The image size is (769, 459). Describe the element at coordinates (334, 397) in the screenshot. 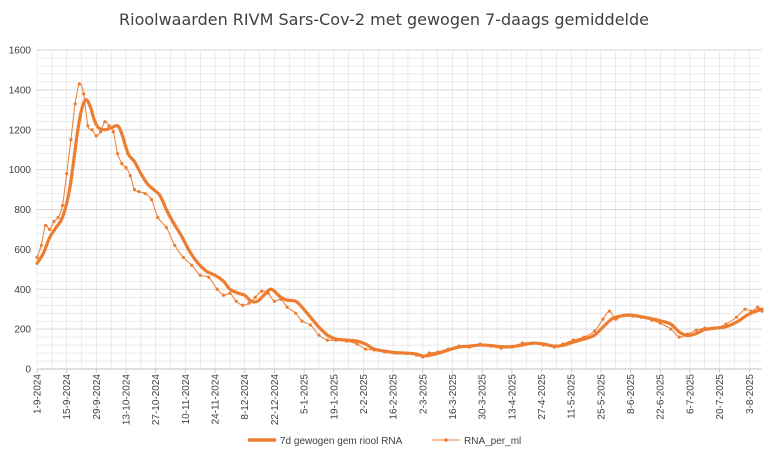

I see `x-tick-label: 19-1-2025` at that location.